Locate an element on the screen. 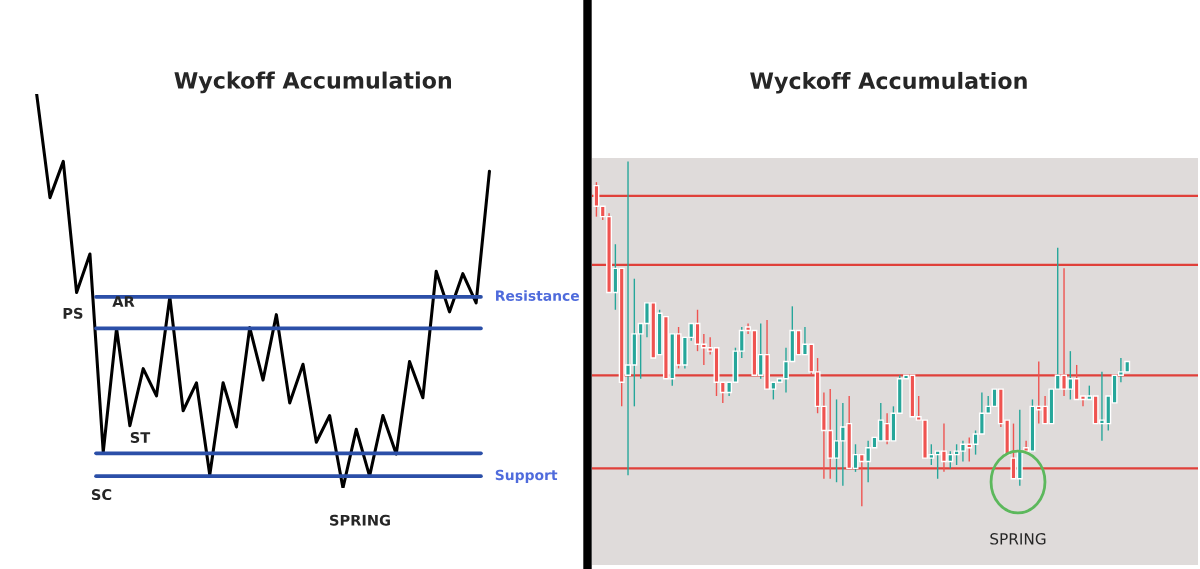 The image size is (1200, 569). ref-line-label: Resistance is located at coordinates (538, 295).